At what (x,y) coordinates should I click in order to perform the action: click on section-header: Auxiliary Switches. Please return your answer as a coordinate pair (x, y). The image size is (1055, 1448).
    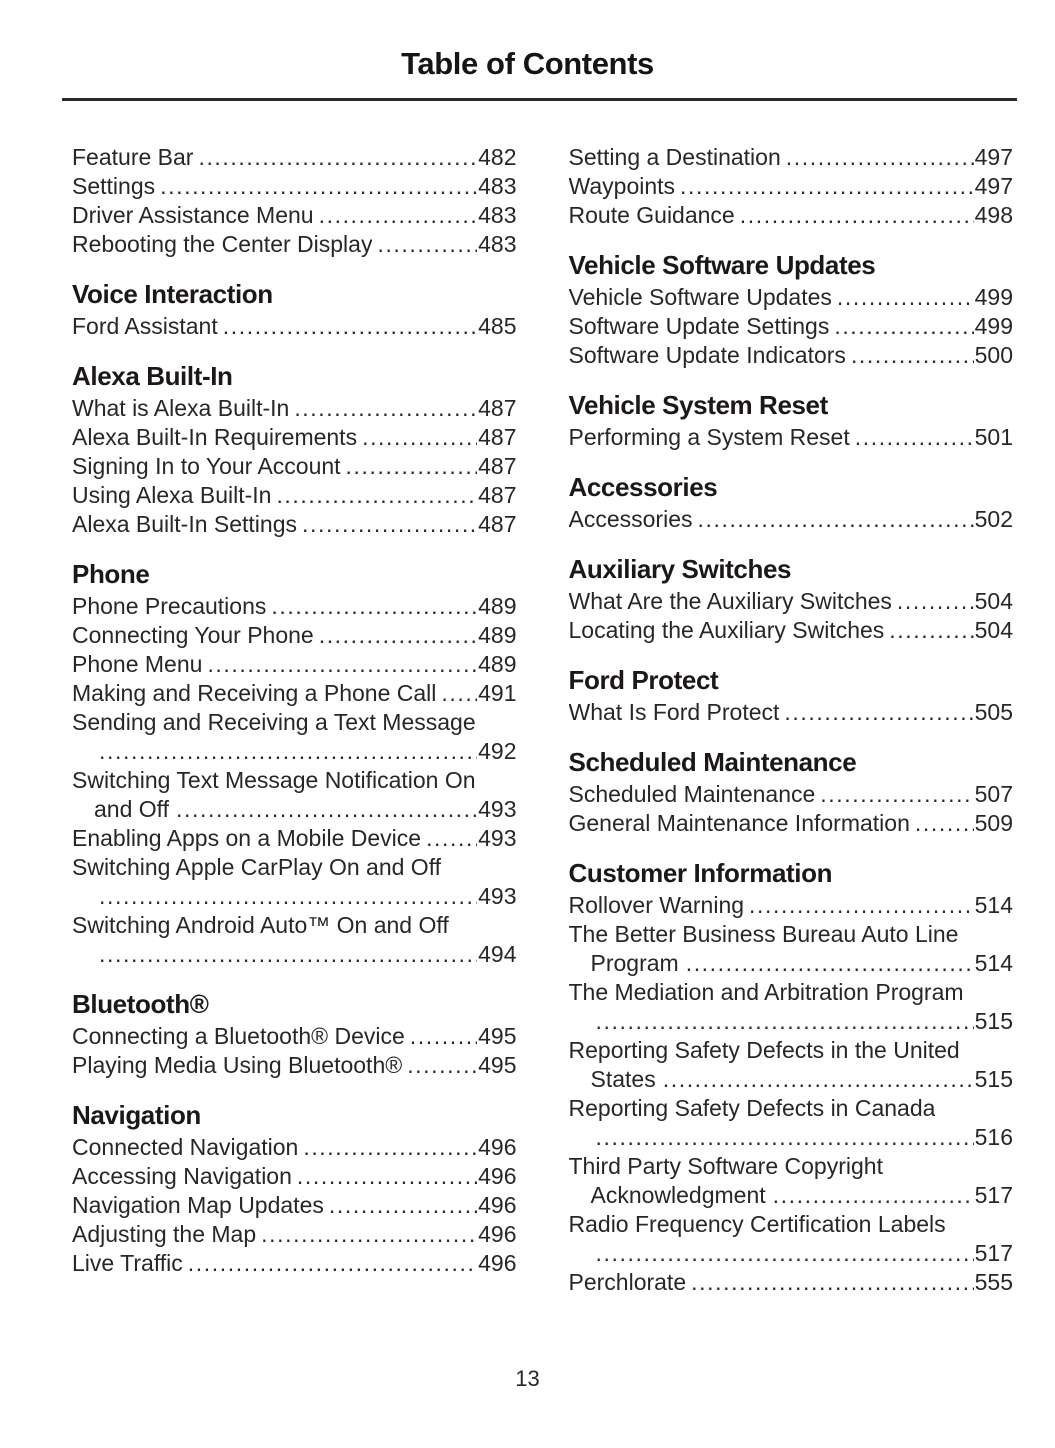
    Looking at the image, I should click on (680, 569).